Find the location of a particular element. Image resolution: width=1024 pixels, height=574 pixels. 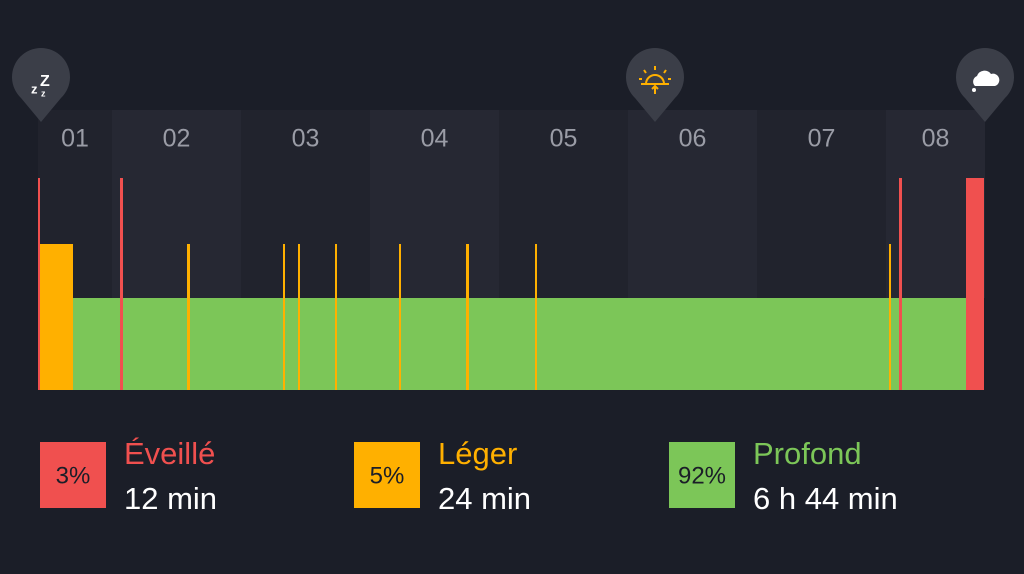

hour-label: 01 is located at coordinates (75, 139).